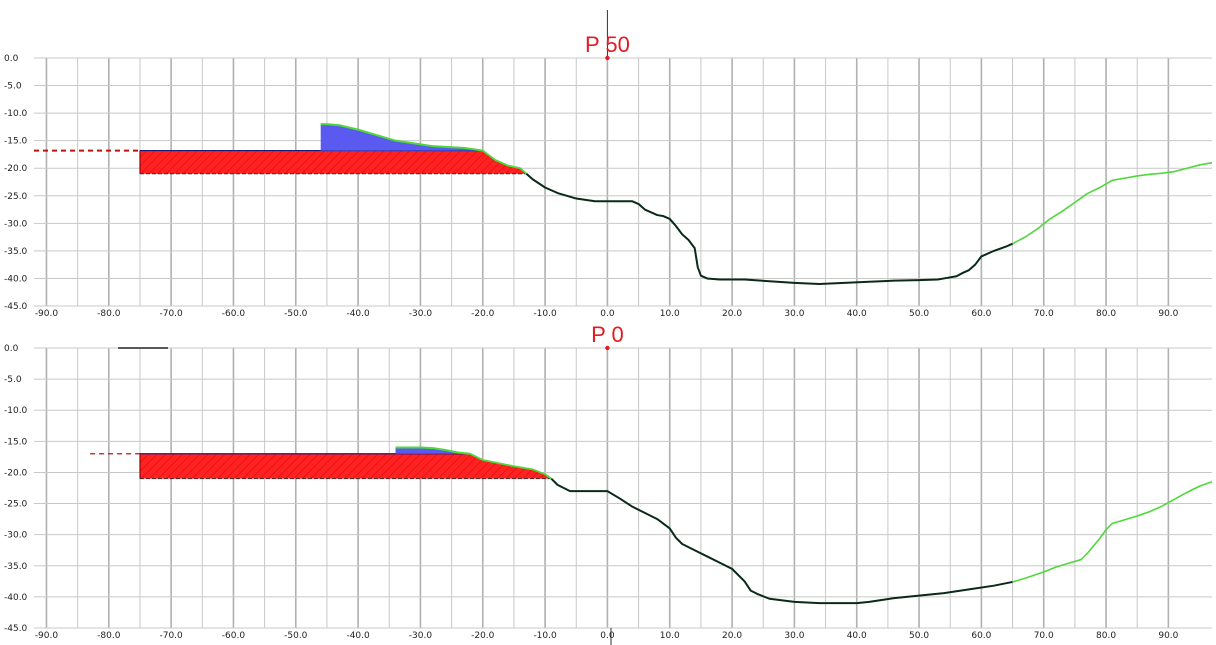 The height and width of the screenshot is (645, 1216). What do you see at coordinates (607, 334) in the screenshot?
I see `chart-title: P 0` at bounding box center [607, 334].